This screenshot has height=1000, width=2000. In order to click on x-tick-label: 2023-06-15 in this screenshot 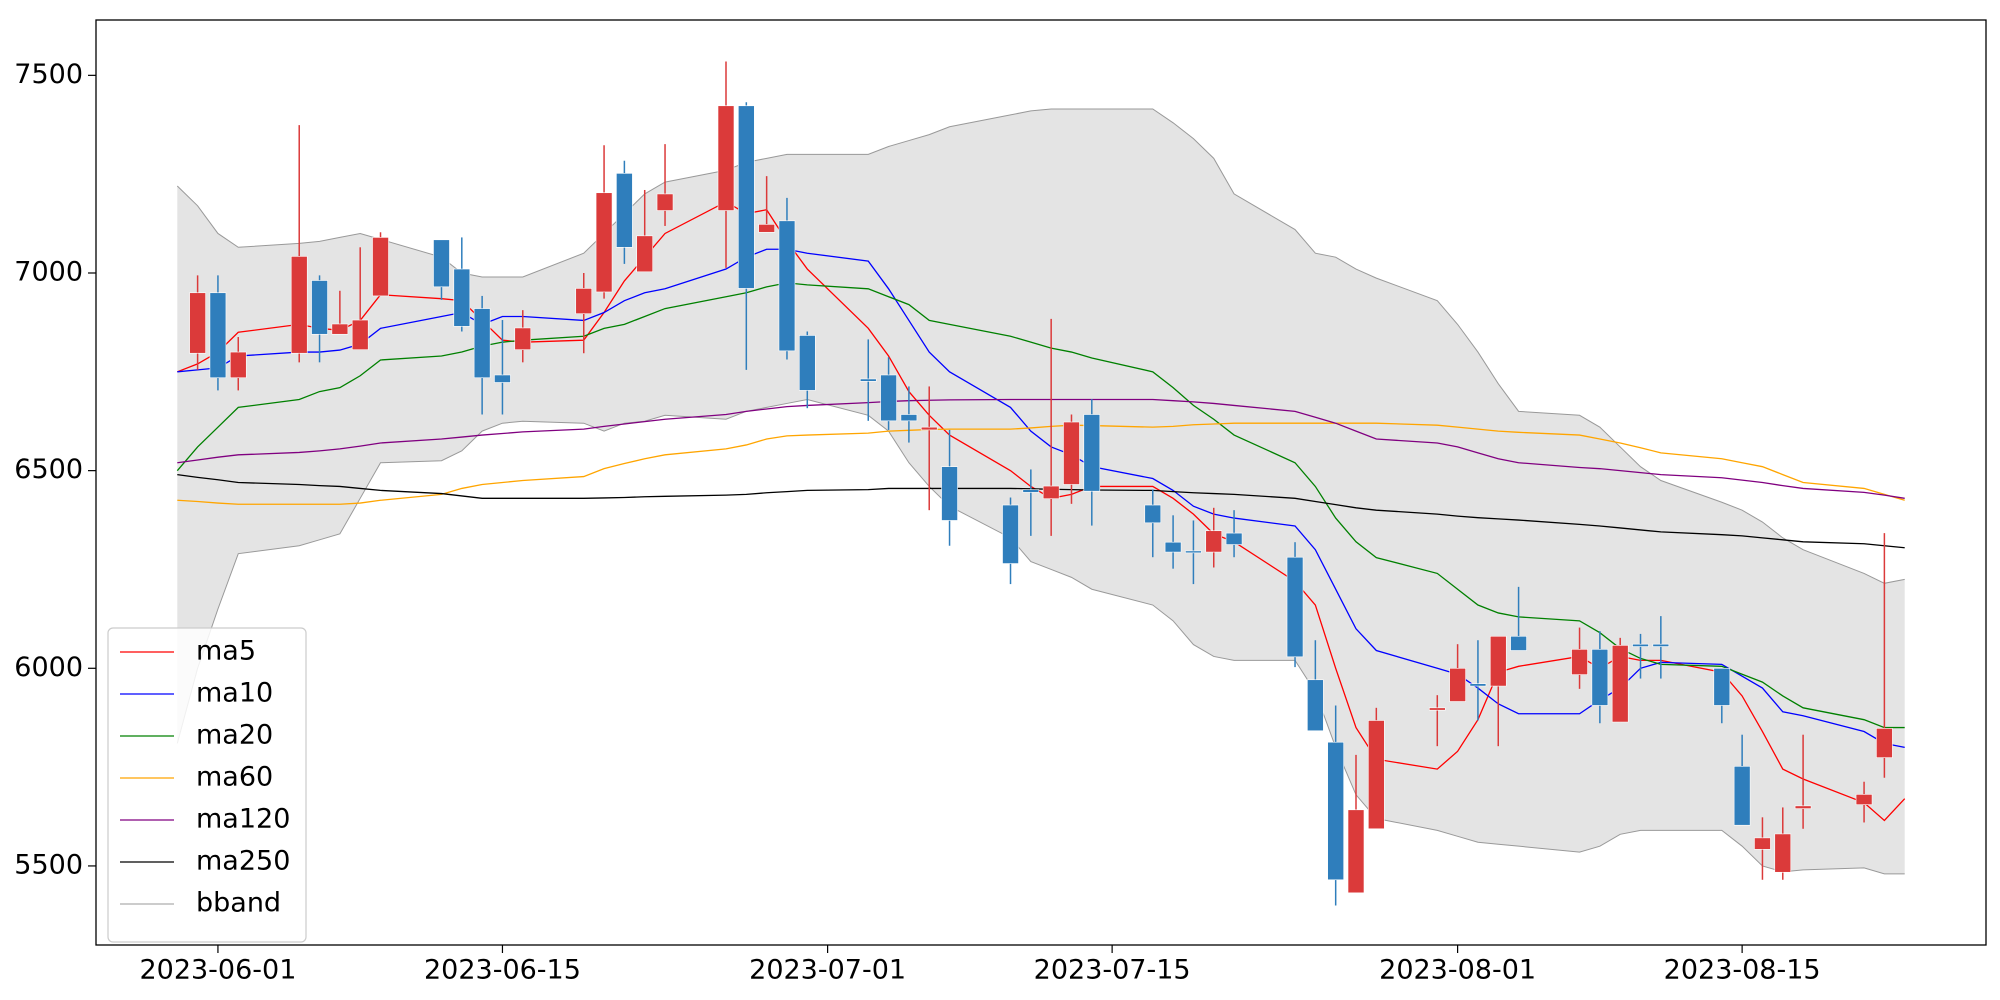, I will do `click(502, 970)`.